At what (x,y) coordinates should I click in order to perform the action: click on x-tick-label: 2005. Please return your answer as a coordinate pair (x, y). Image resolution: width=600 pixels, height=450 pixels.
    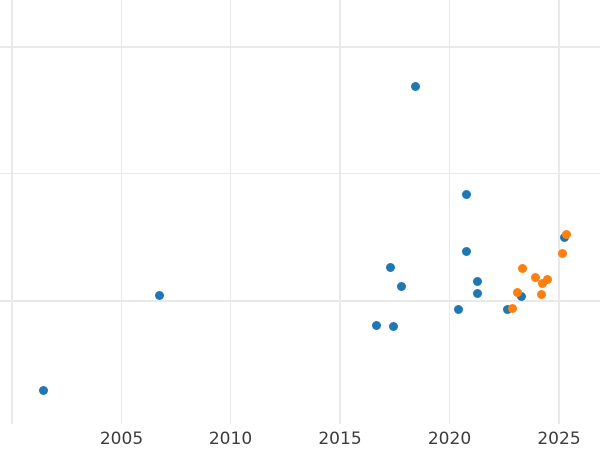
    Looking at the image, I should click on (121, 439).